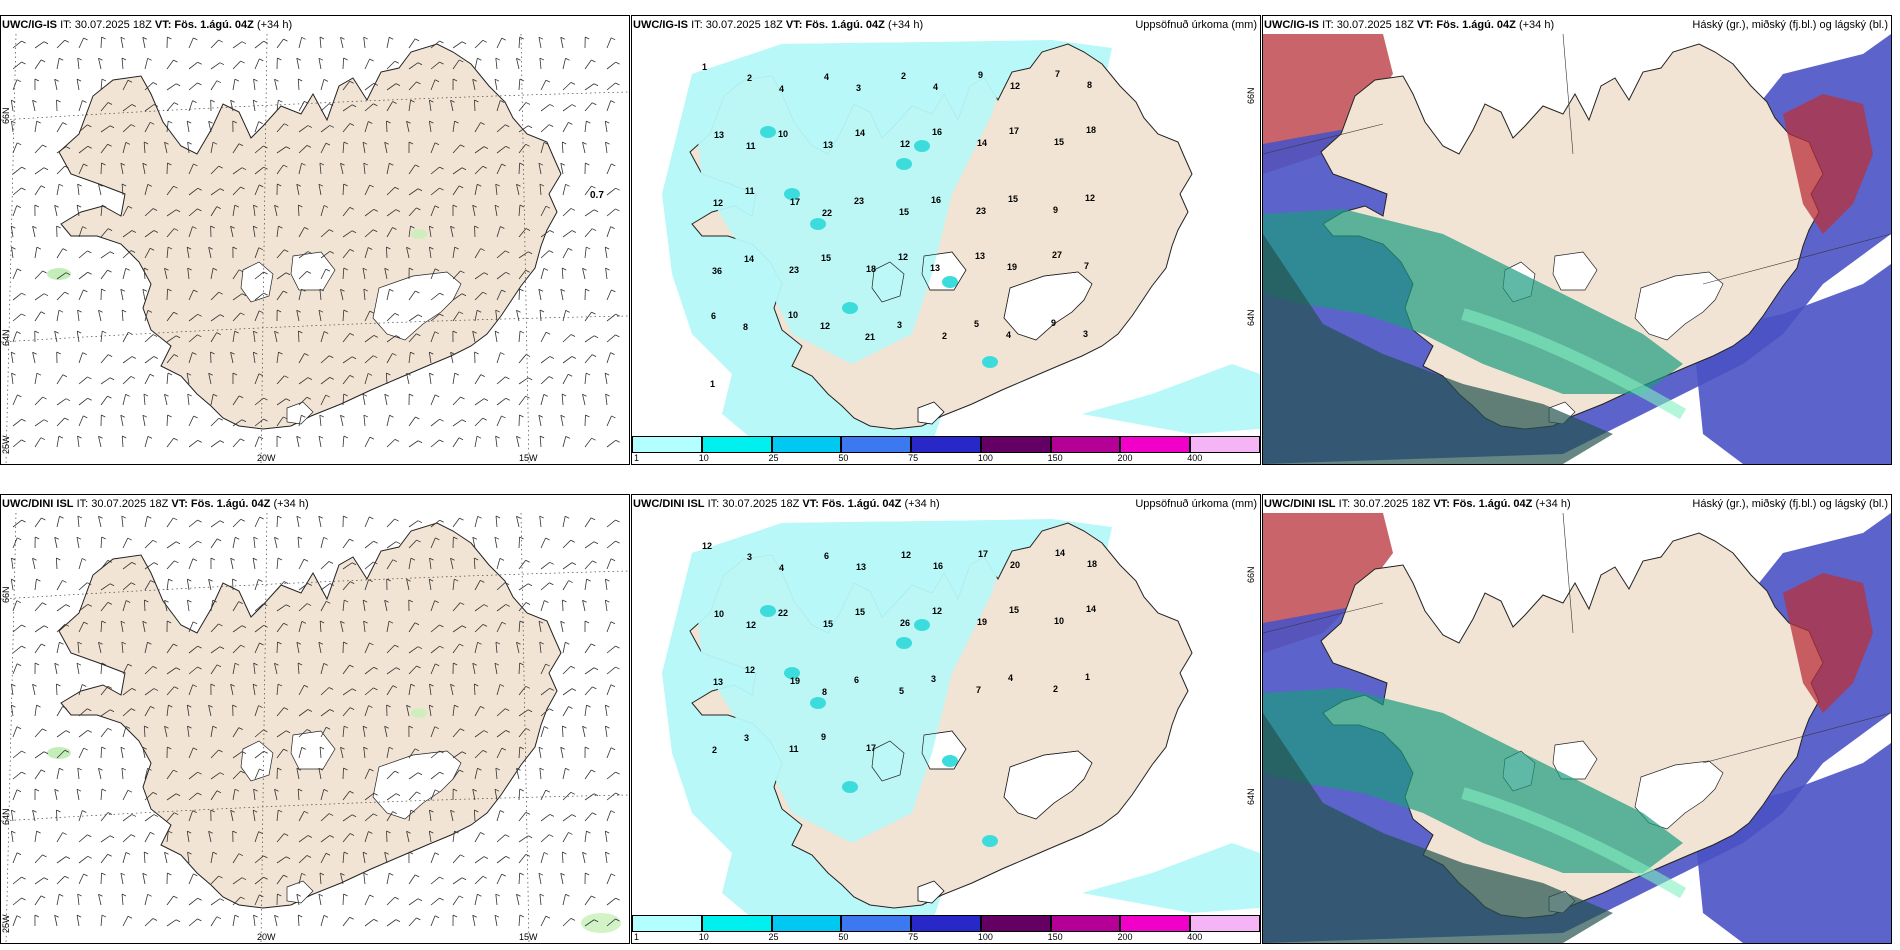 The height and width of the screenshot is (950, 1900). What do you see at coordinates (717, 271) in the screenshot?
I see `precip-value: 36` at bounding box center [717, 271].